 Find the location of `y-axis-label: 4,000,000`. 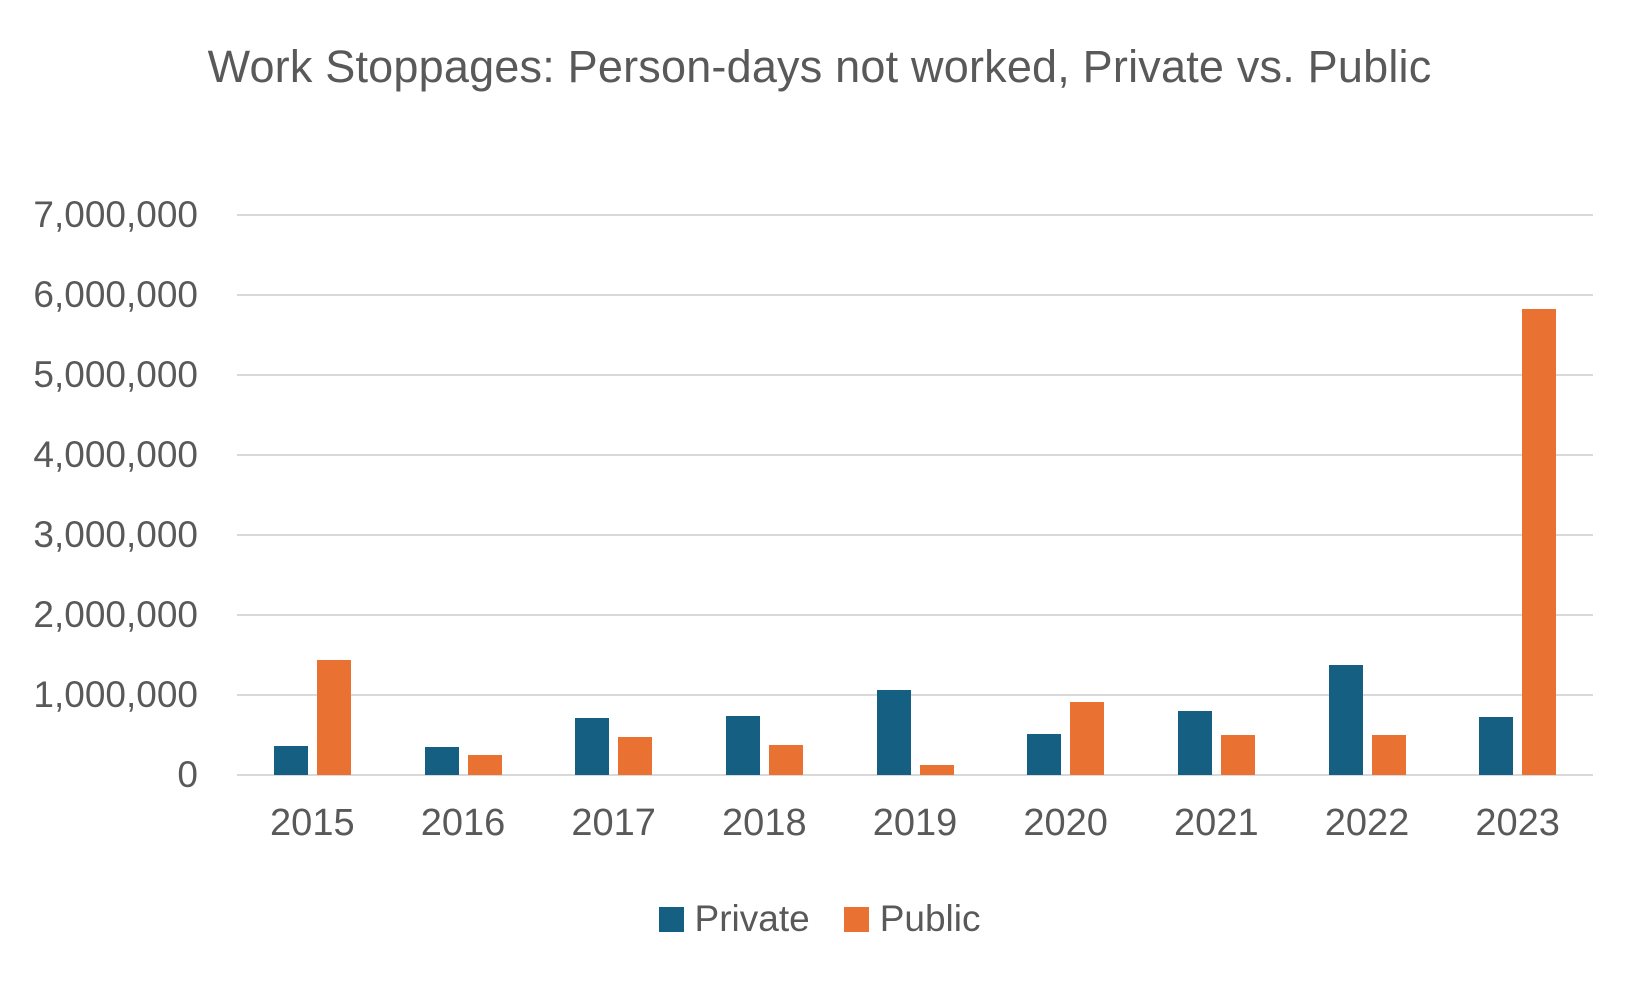

y-axis-label: 4,000,000 is located at coordinates (115, 454).